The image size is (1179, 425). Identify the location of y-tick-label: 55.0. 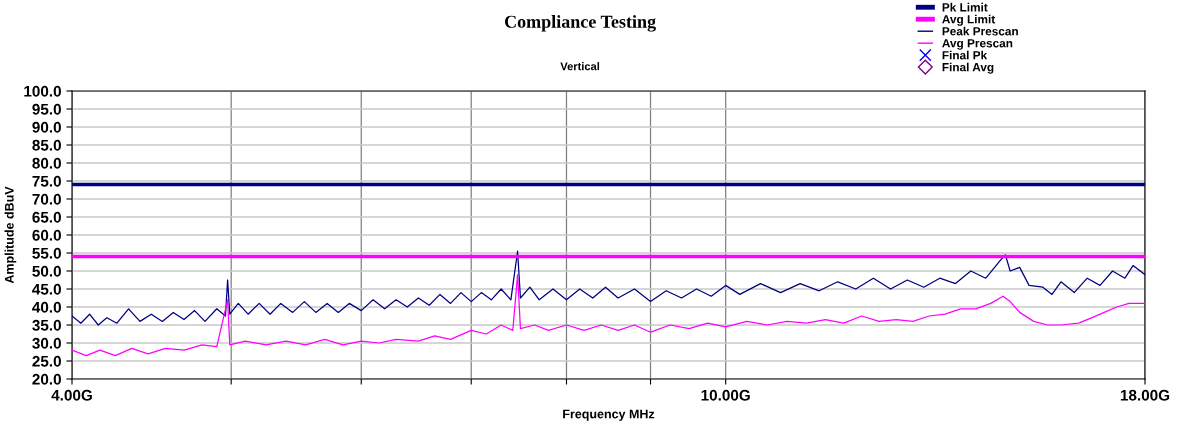
(46, 253).